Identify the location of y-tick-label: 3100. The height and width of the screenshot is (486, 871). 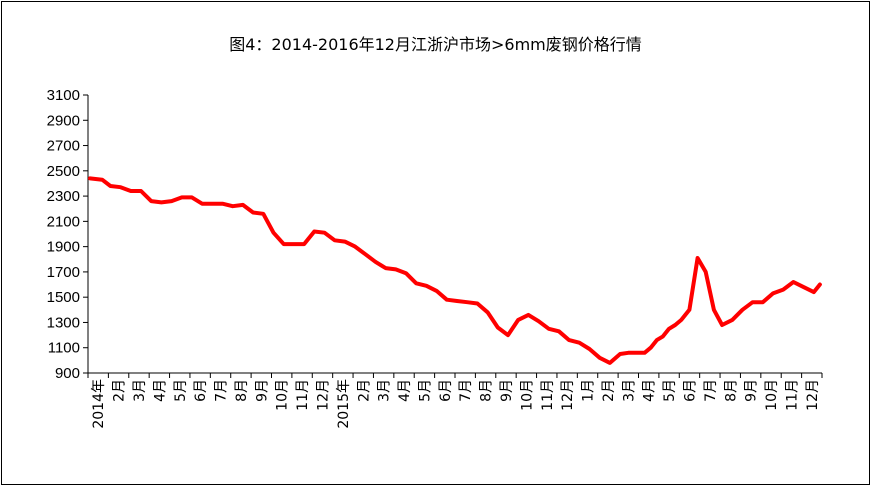
(63, 95).